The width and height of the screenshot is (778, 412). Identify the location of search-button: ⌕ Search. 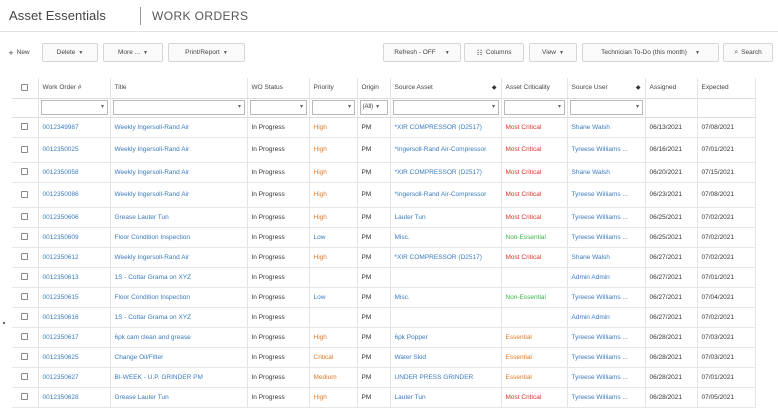
(748, 52).